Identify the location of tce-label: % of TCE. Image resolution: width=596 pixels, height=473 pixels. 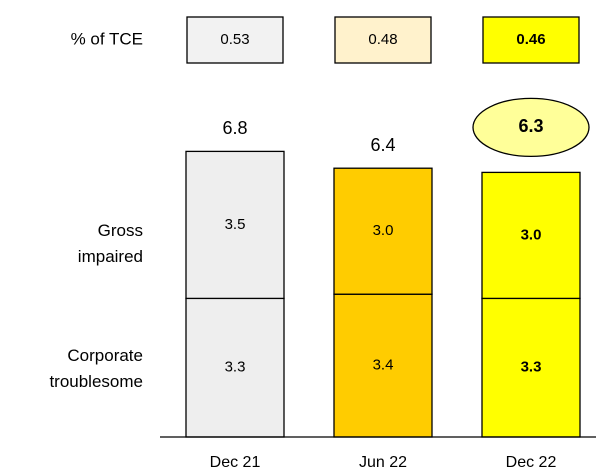
(107, 38).